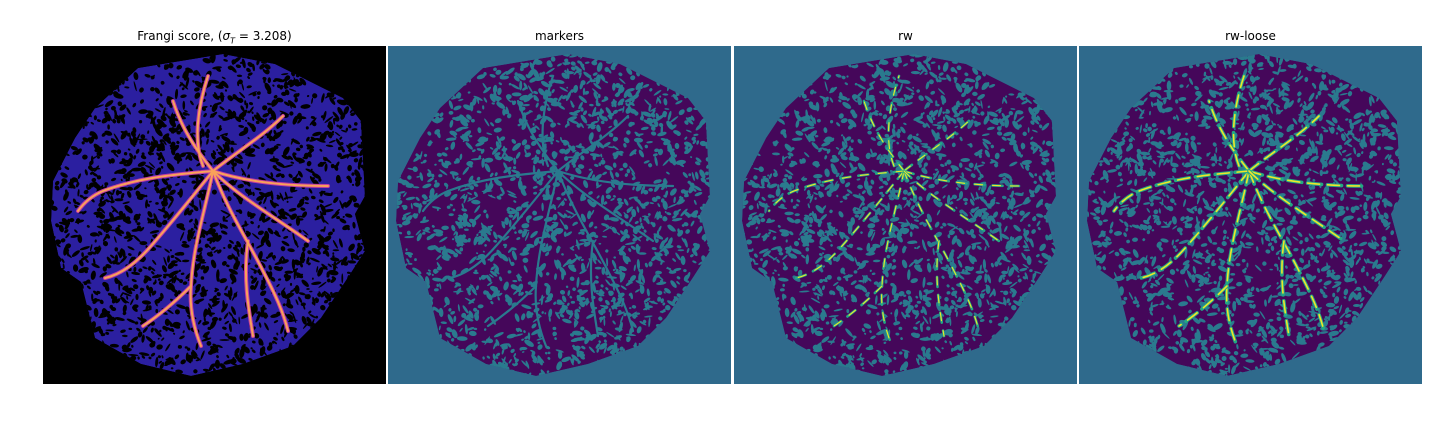 This screenshot has height=432, width=1440. I want to click on title-suffix: = 3.208), so click(263, 36).